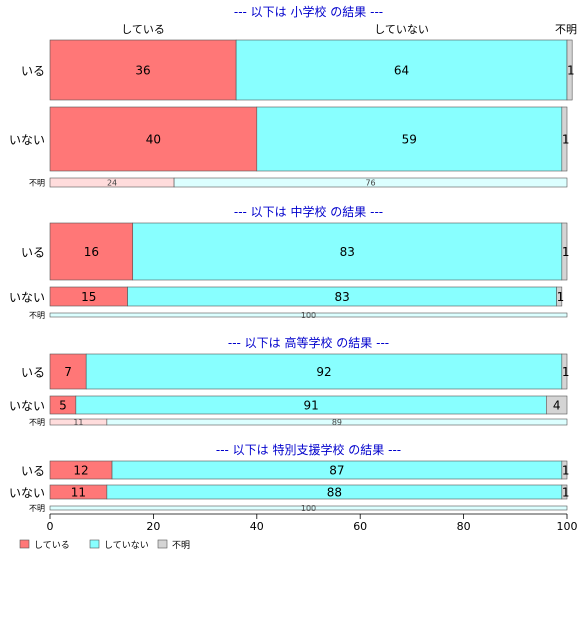  Describe the element at coordinates (257, 526) in the screenshot. I see `x-tick-label: 40` at that location.